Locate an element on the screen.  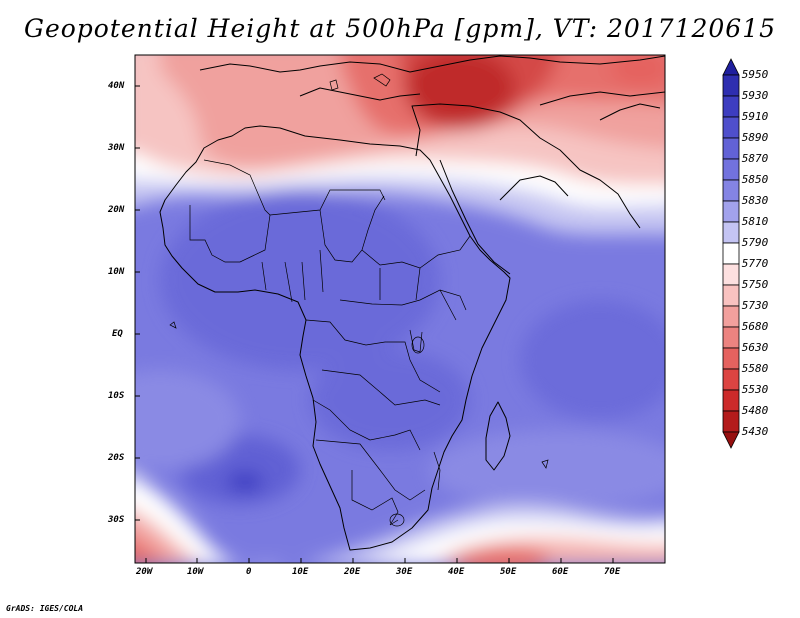
colorbar-level-label: 5870 is located at coordinates (755, 158).